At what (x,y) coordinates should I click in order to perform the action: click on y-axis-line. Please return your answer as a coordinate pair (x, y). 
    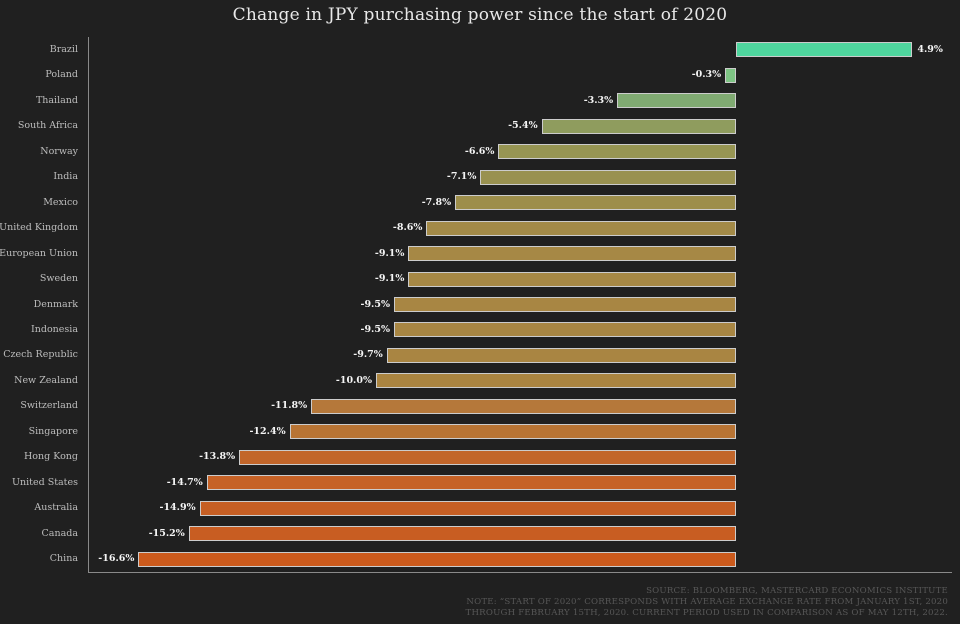
    Looking at the image, I should click on (88, 304).